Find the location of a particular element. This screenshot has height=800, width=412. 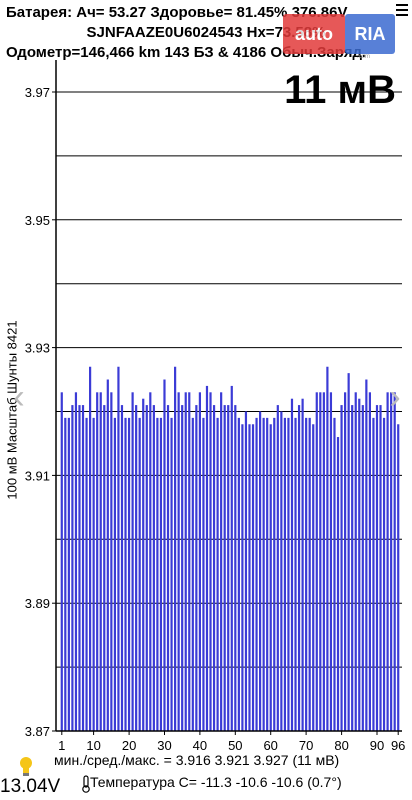

x-tick-label: 10 is located at coordinates (93, 745).